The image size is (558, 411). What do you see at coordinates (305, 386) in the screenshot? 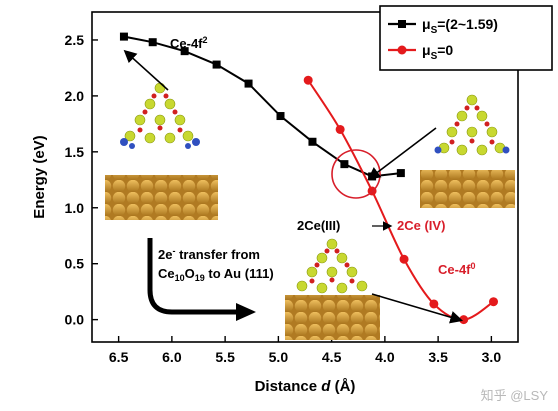
I see `x-axis-label: Distance d (Å)` at bounding box center [305, 386].